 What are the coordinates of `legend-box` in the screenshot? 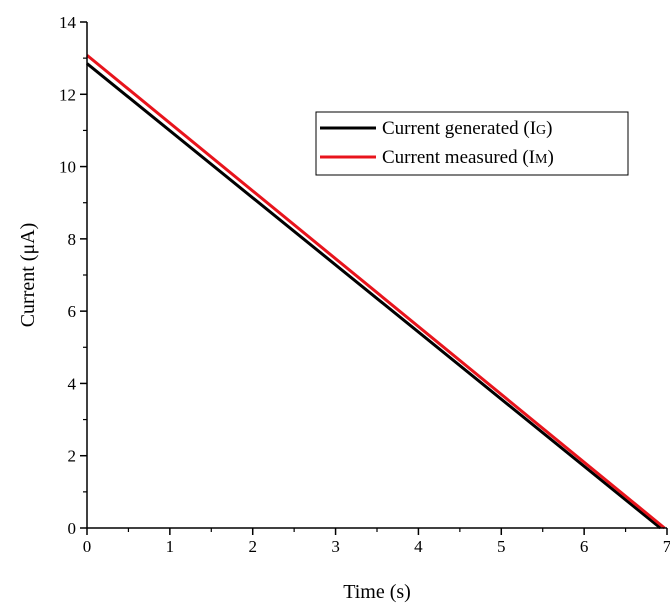 It's located at (472, 143).